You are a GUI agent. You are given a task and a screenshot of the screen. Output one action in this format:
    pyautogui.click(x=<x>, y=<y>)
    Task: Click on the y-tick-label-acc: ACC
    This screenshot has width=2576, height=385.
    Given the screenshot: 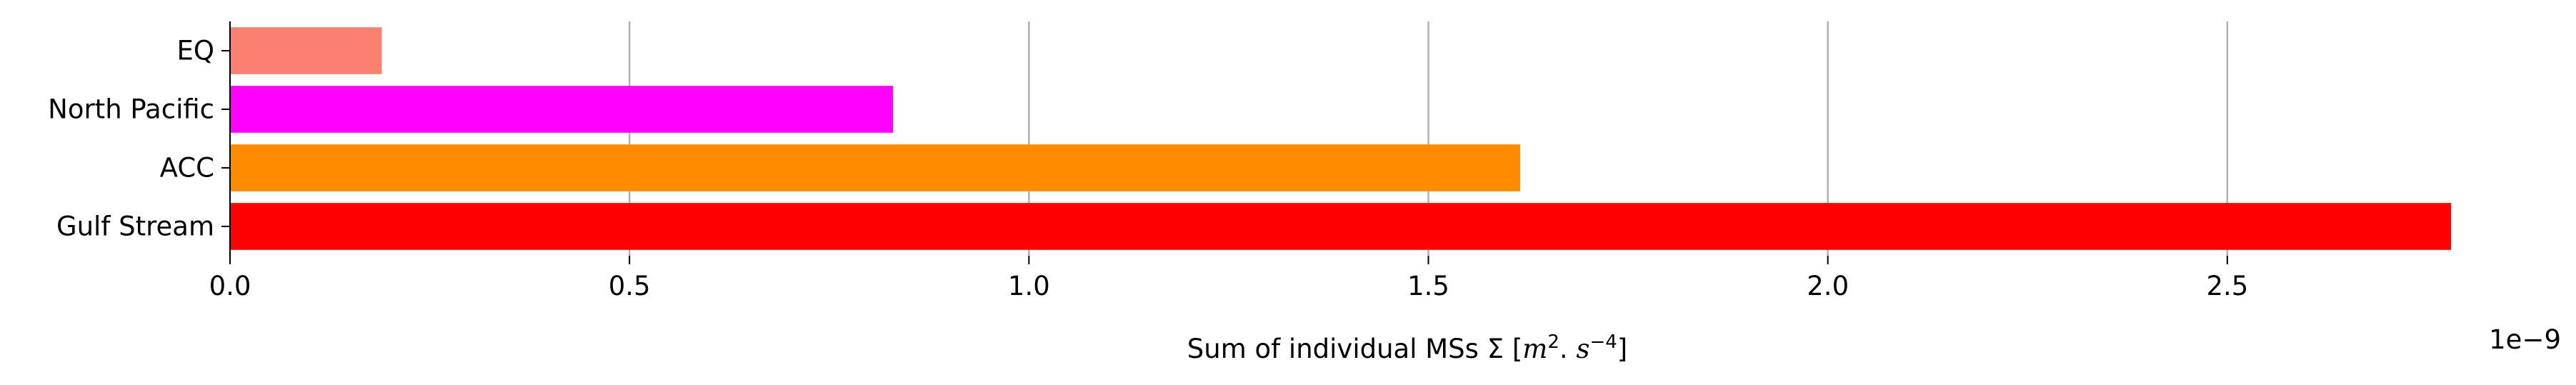 What is the action you would take?
    pyautogui.click(x=187, y=168)
    